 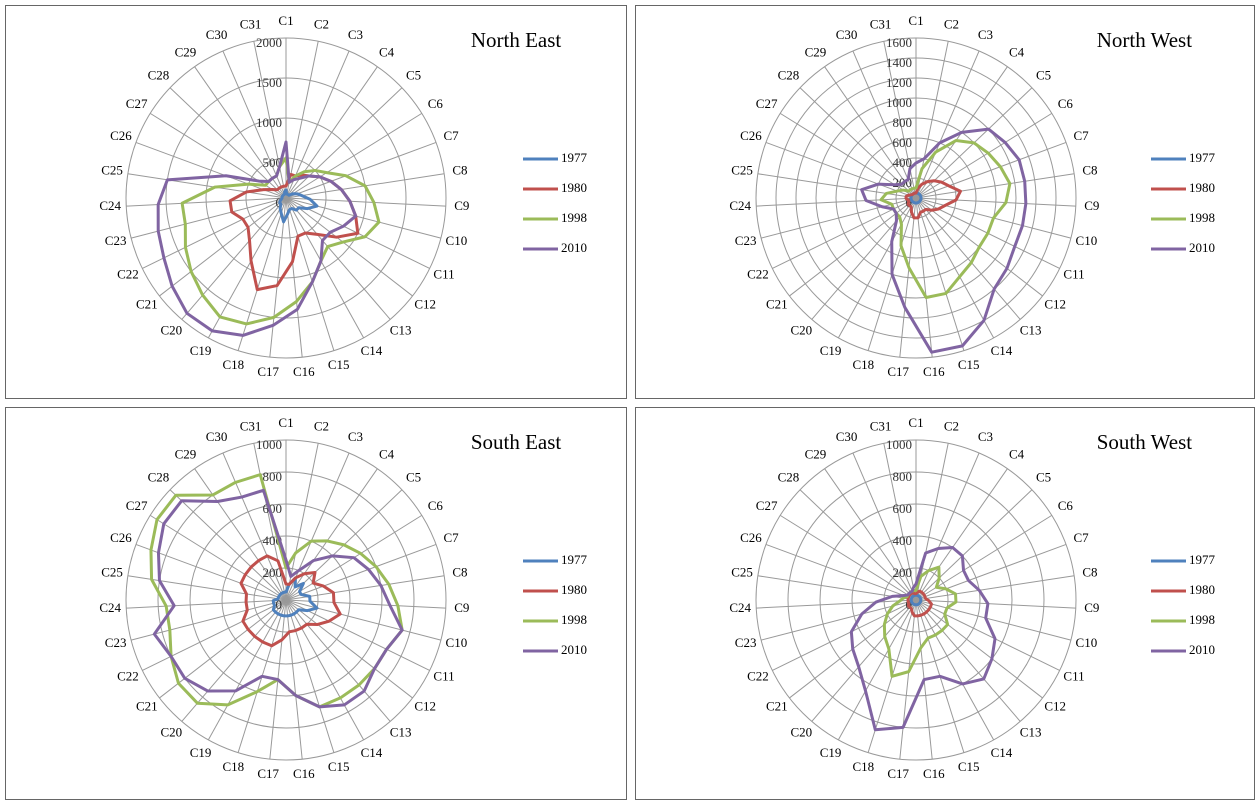 I want to click on y-tick-label: 800, so click(x=903, y=476).